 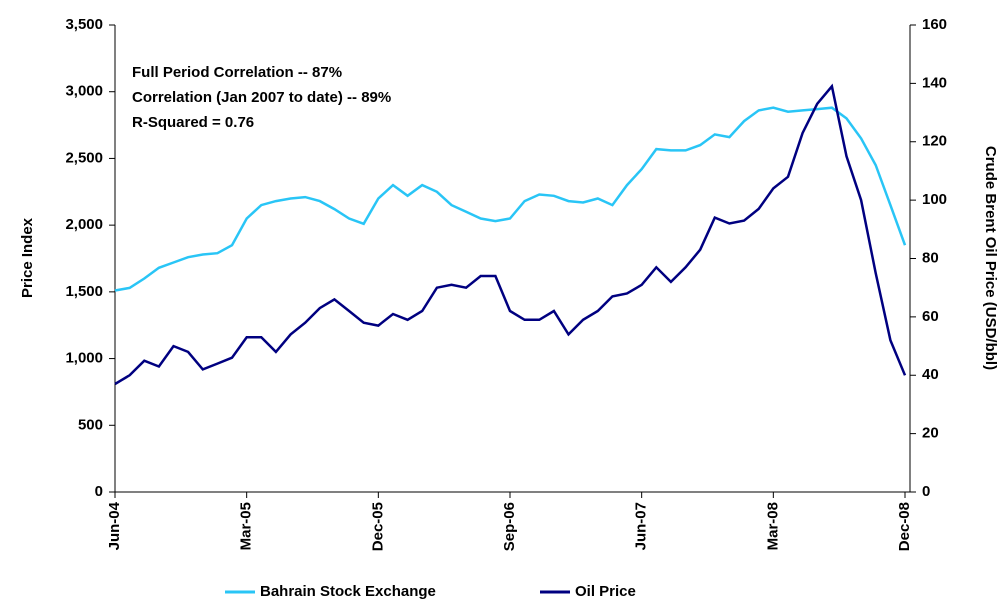 I want to click on y-tick-label: 500, so click(x=90, y=424).